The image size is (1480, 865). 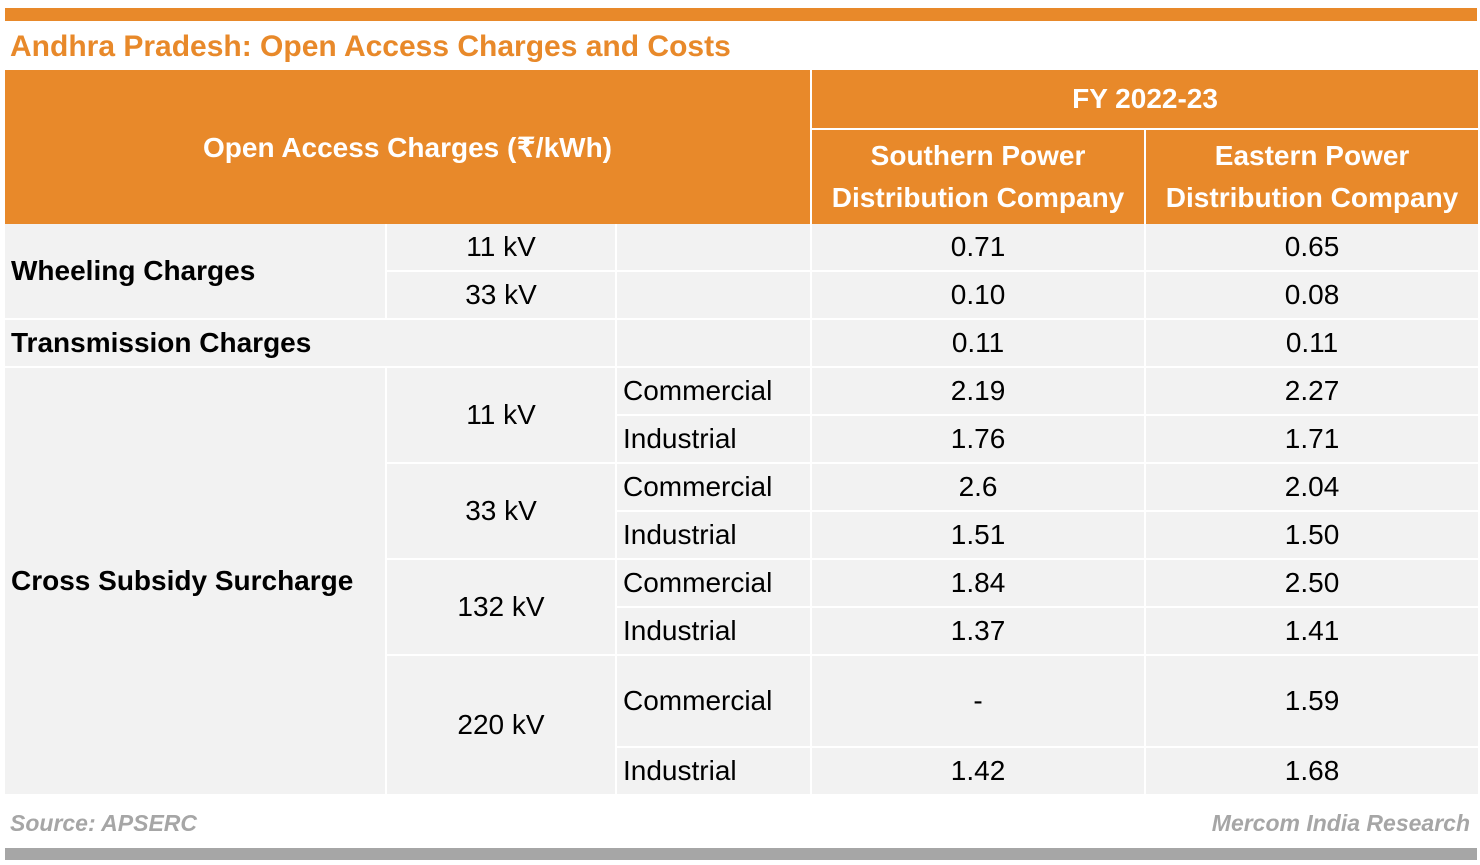 What do you see at coordinates (979, 487) in the screenshot?
I see `southern-value: 2.6` at bounding box center [979, 487].